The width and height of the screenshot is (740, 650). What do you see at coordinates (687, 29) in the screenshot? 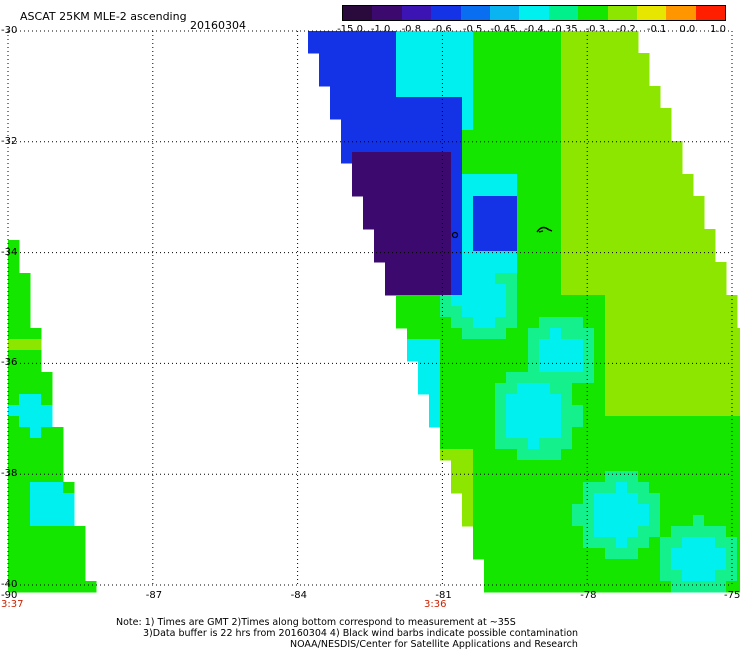
I see `colorbar-label: 0.0` at bounding box center [687, 29].